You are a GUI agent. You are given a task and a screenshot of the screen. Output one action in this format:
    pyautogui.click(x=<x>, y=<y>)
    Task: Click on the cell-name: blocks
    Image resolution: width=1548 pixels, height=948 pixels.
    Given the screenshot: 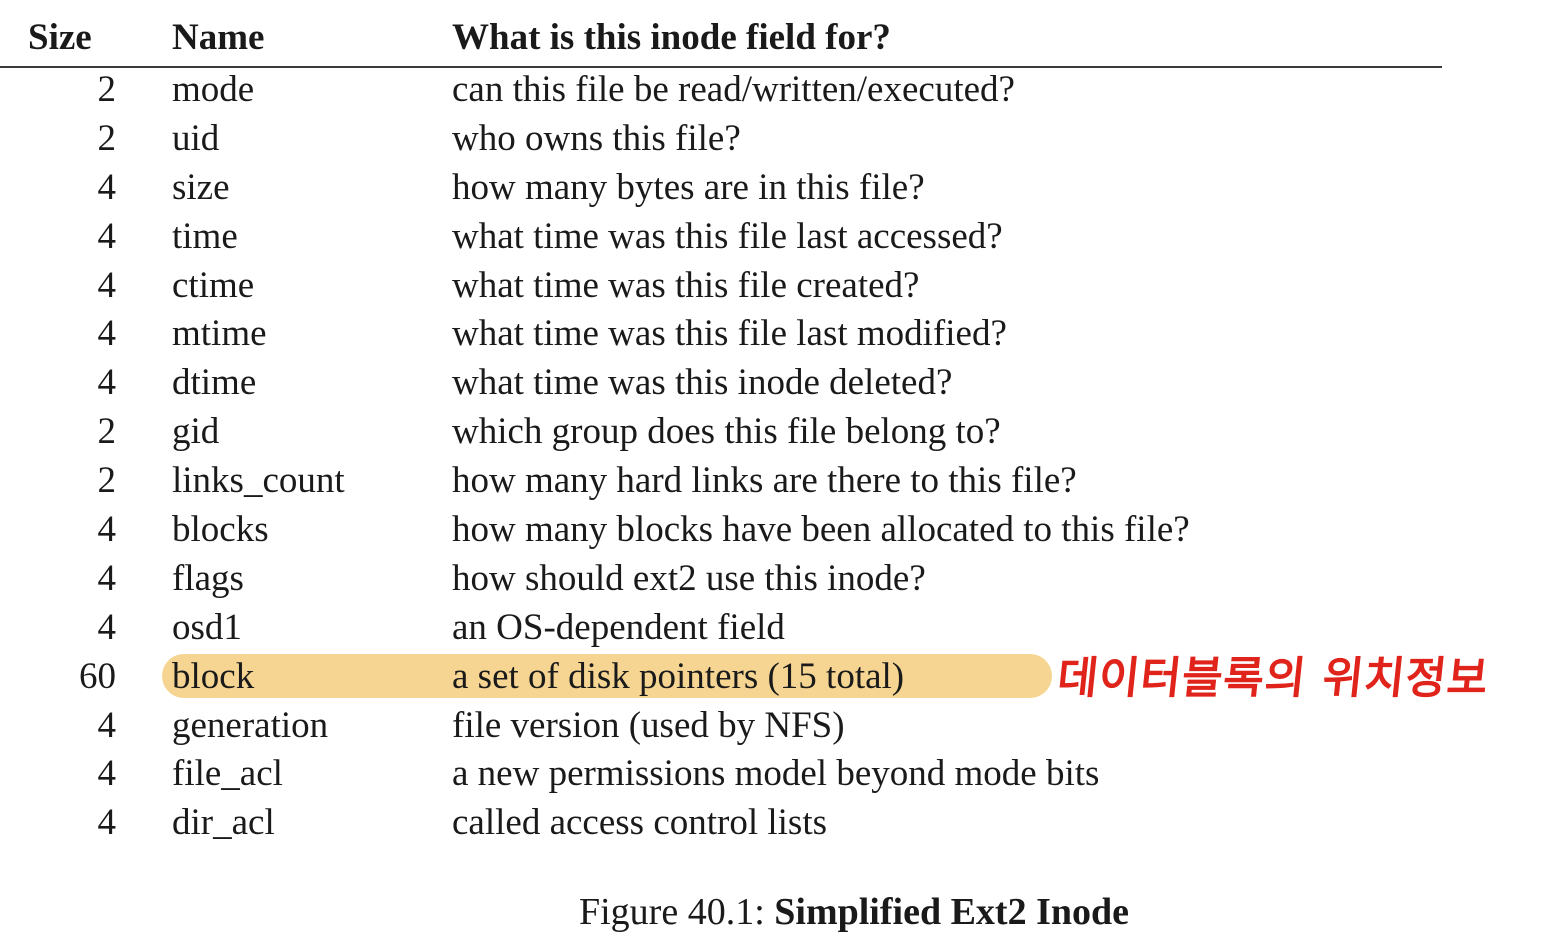 What is the action you would take?
    pyautogui.click(x=220, y=530)
    